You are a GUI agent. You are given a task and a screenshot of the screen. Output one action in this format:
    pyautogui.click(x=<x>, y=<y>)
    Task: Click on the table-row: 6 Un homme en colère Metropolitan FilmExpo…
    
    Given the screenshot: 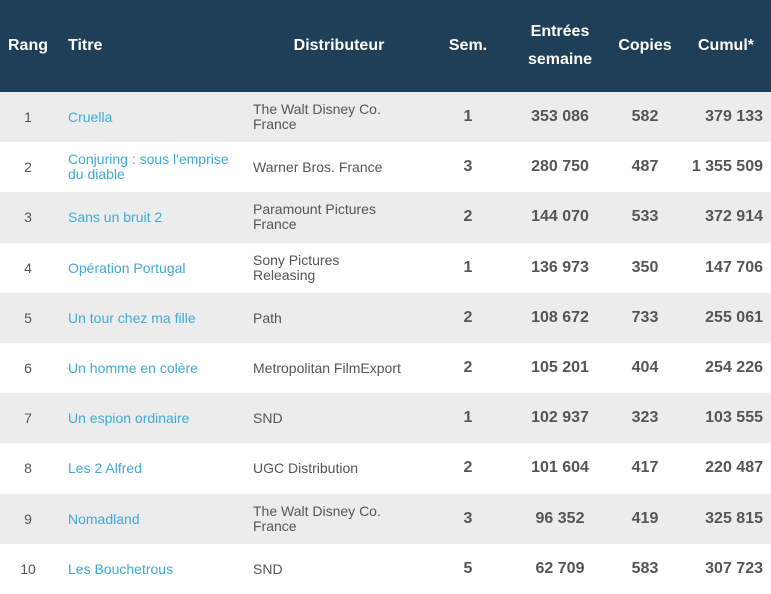 What is the action you would take?
    pyautogui.click(x=385, y=368)
    